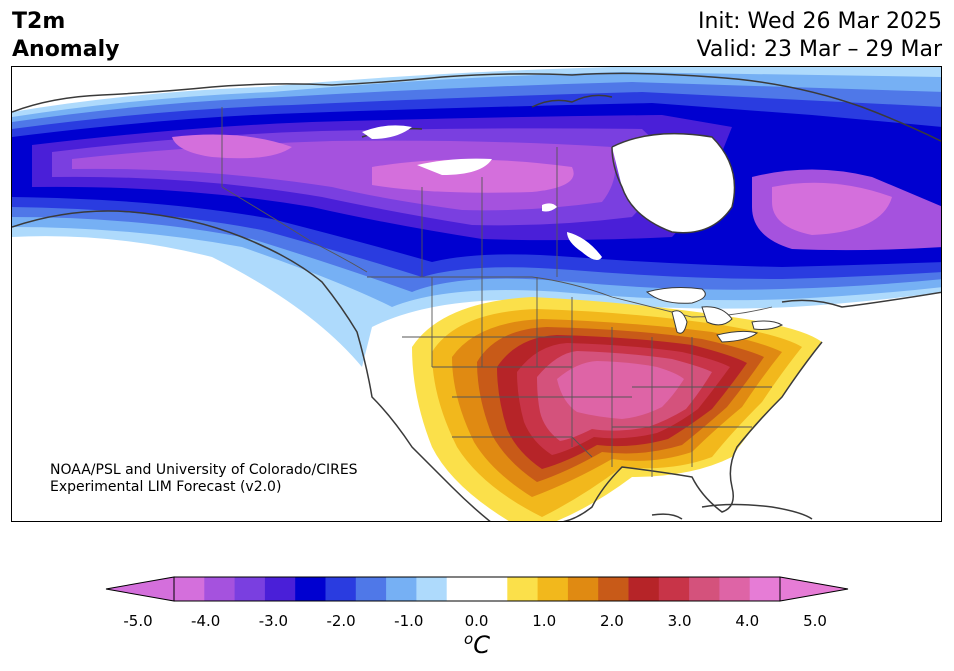 This screenshot has width=954, height=671. Describe the element at coordinates (584, 246) in the screenshot. I see `lake-winnipeg` at that location.